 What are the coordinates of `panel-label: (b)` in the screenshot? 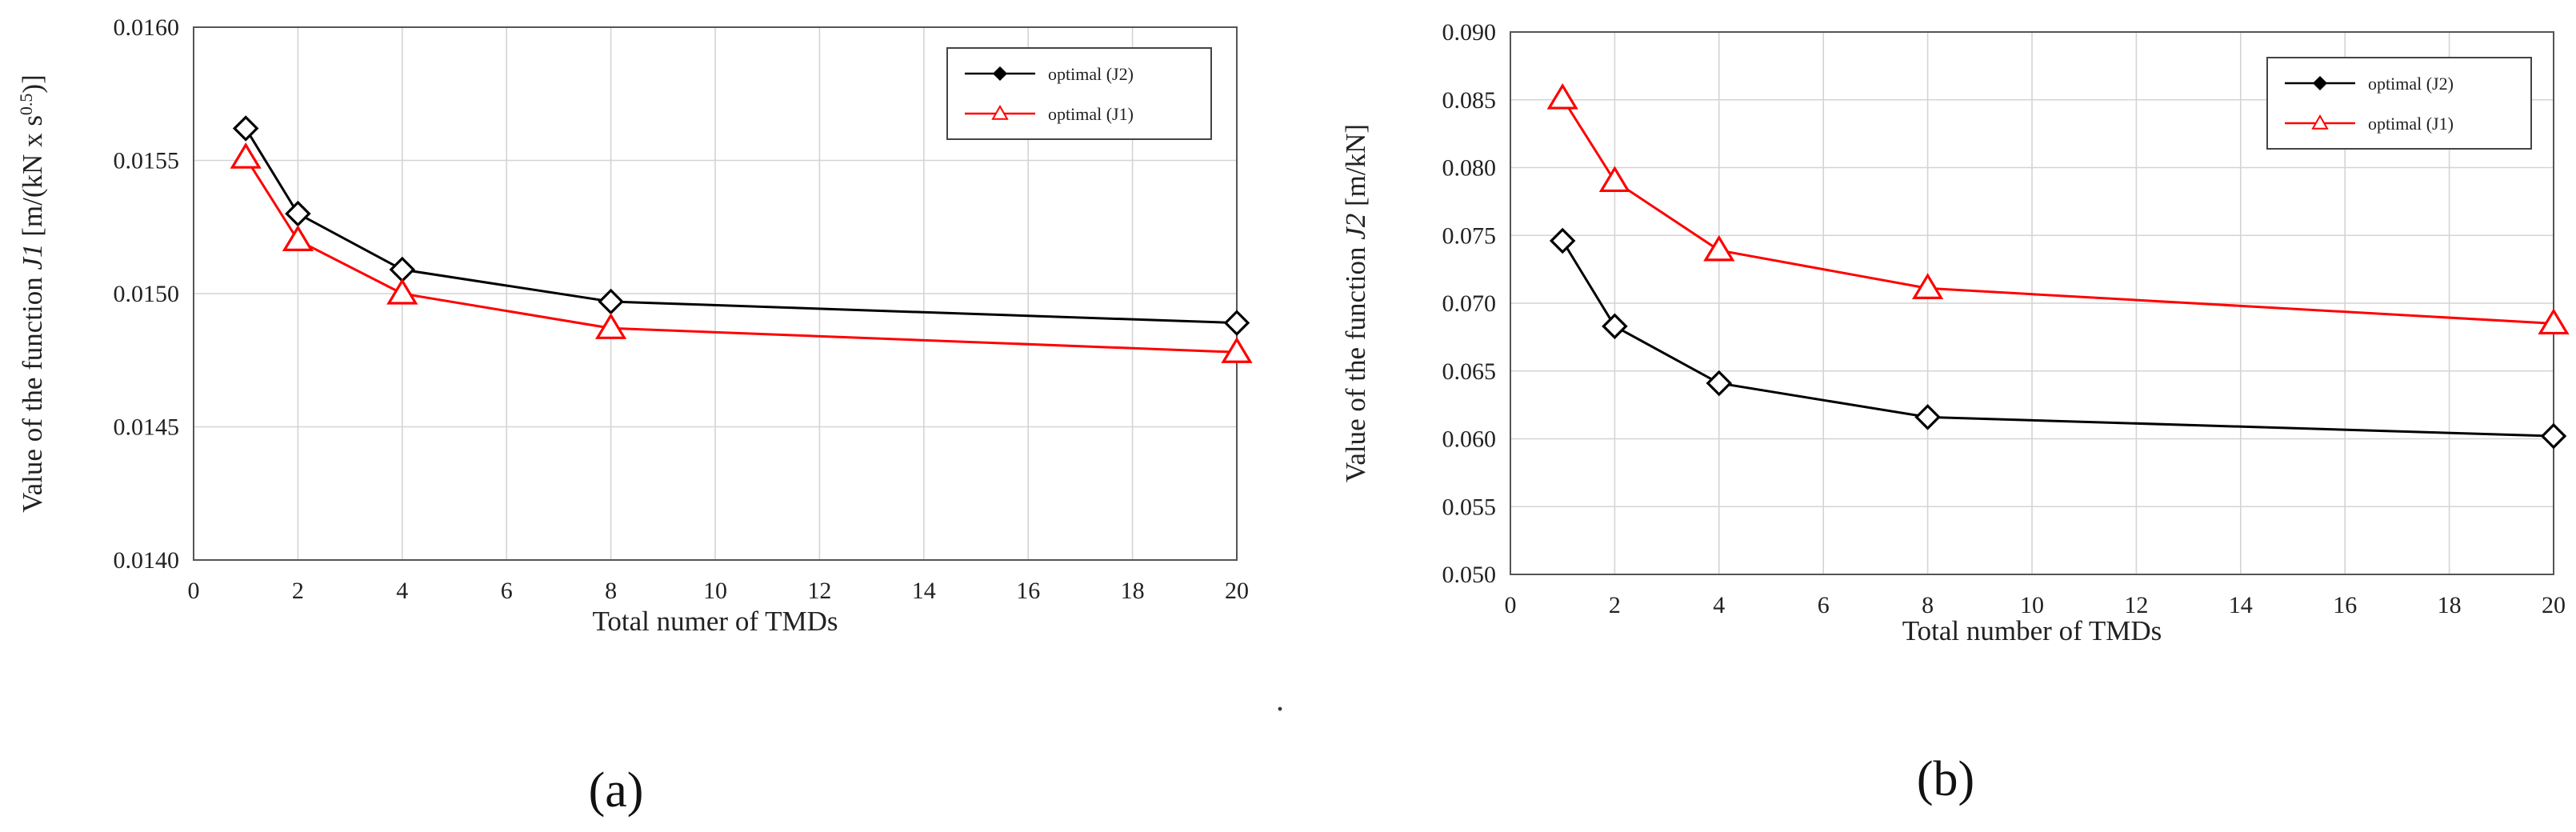 It's located at (1945, 779).